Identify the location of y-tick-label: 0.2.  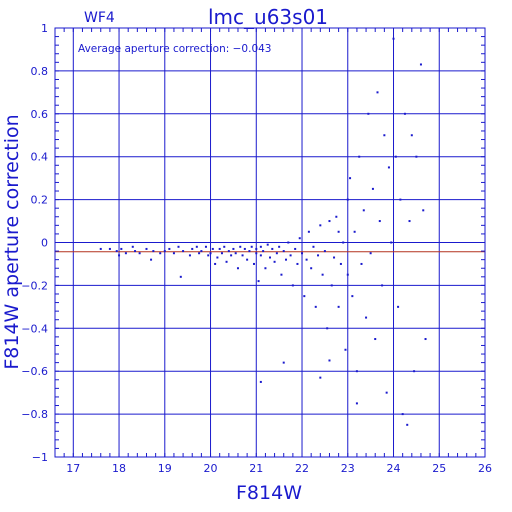
(40, 200).